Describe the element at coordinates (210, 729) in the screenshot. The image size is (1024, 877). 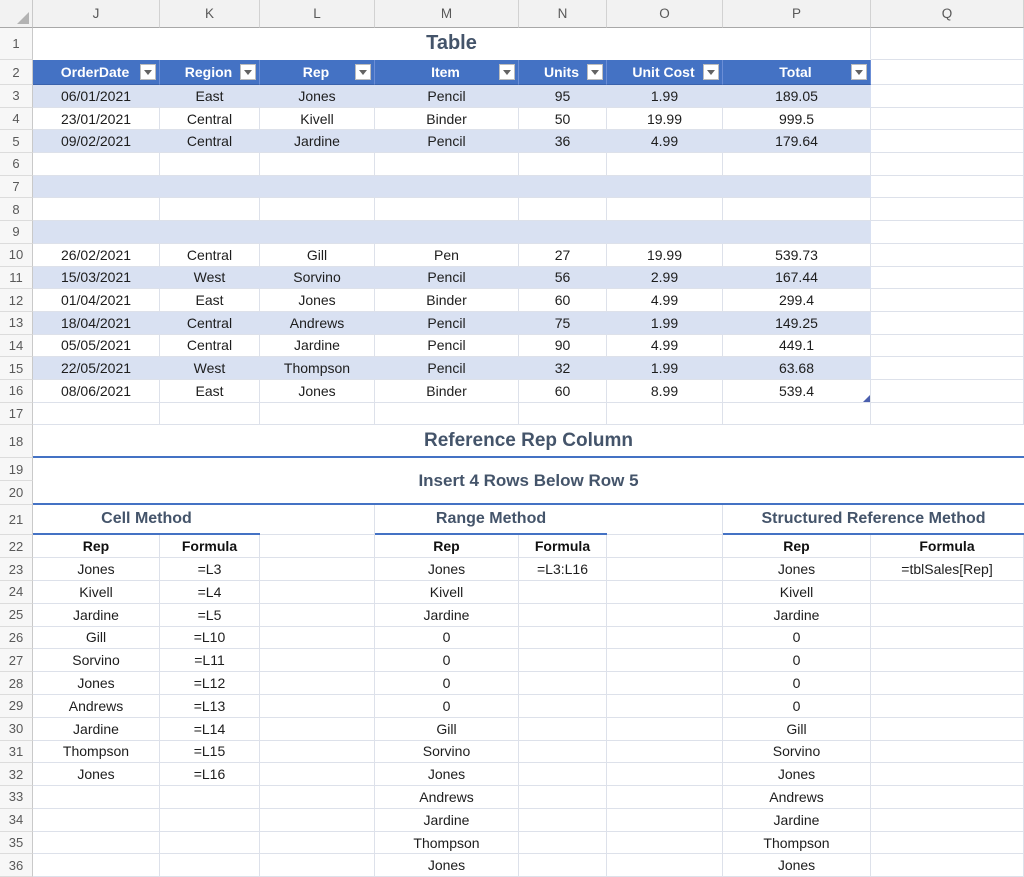
I see `cell: =L14` at that location.